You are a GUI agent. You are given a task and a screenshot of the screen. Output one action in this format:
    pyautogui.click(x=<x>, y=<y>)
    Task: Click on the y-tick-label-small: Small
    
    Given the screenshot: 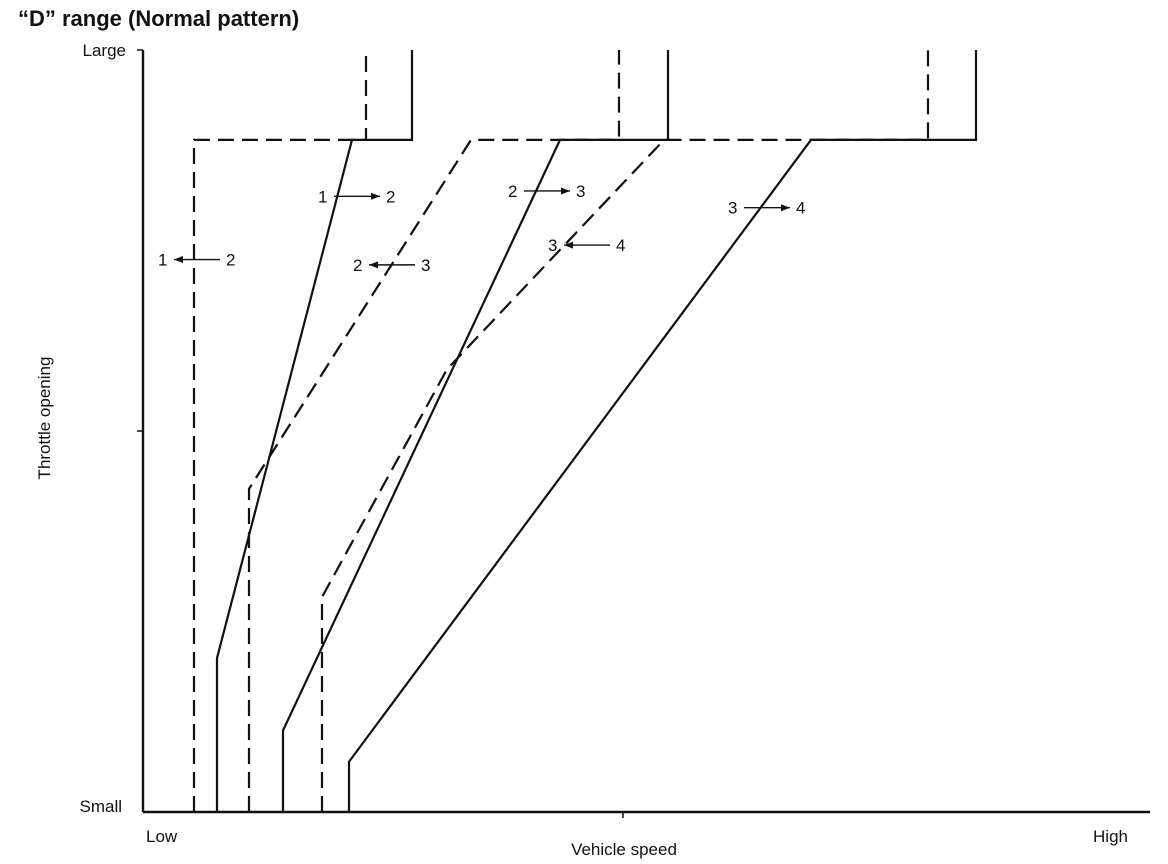 What is the action you would take?
    pyautogui.click(x=100, y=806)
    